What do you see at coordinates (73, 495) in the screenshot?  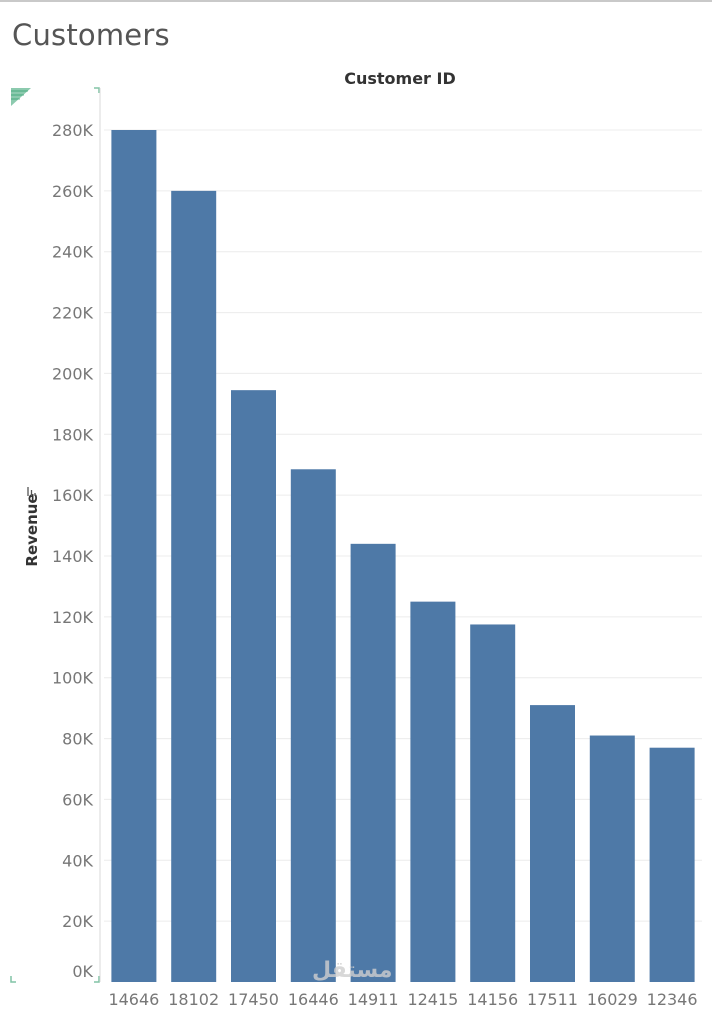 I see `y-tick-label: 160K` at bounding box center [73, 495].